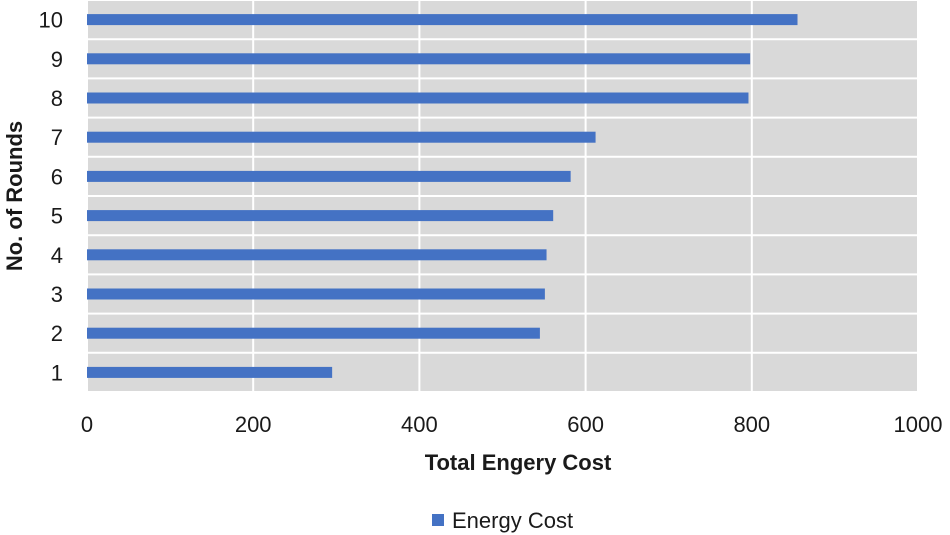 This screenshot has height=535, width=950. What do you see at coordinates (253, 424) in the screenshot?
I see `x-tick-label: 200` at bounding box center [253, 424].